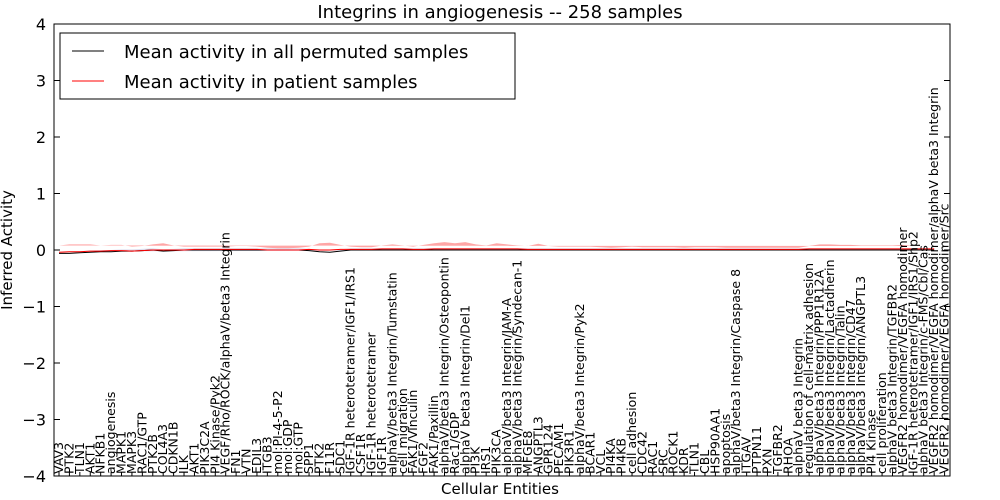 This screenshot has width=1000, height=500. Describe the element at coordinates (34, 476) in the screenshot. I see `y-tick-label: −4` at that location.